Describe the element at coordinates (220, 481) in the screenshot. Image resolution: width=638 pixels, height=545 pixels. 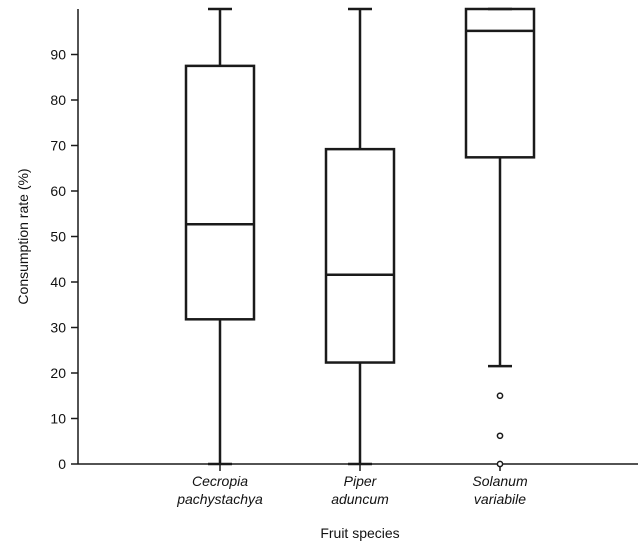
I see `x-tick-label-line: Cecropia` at that location.